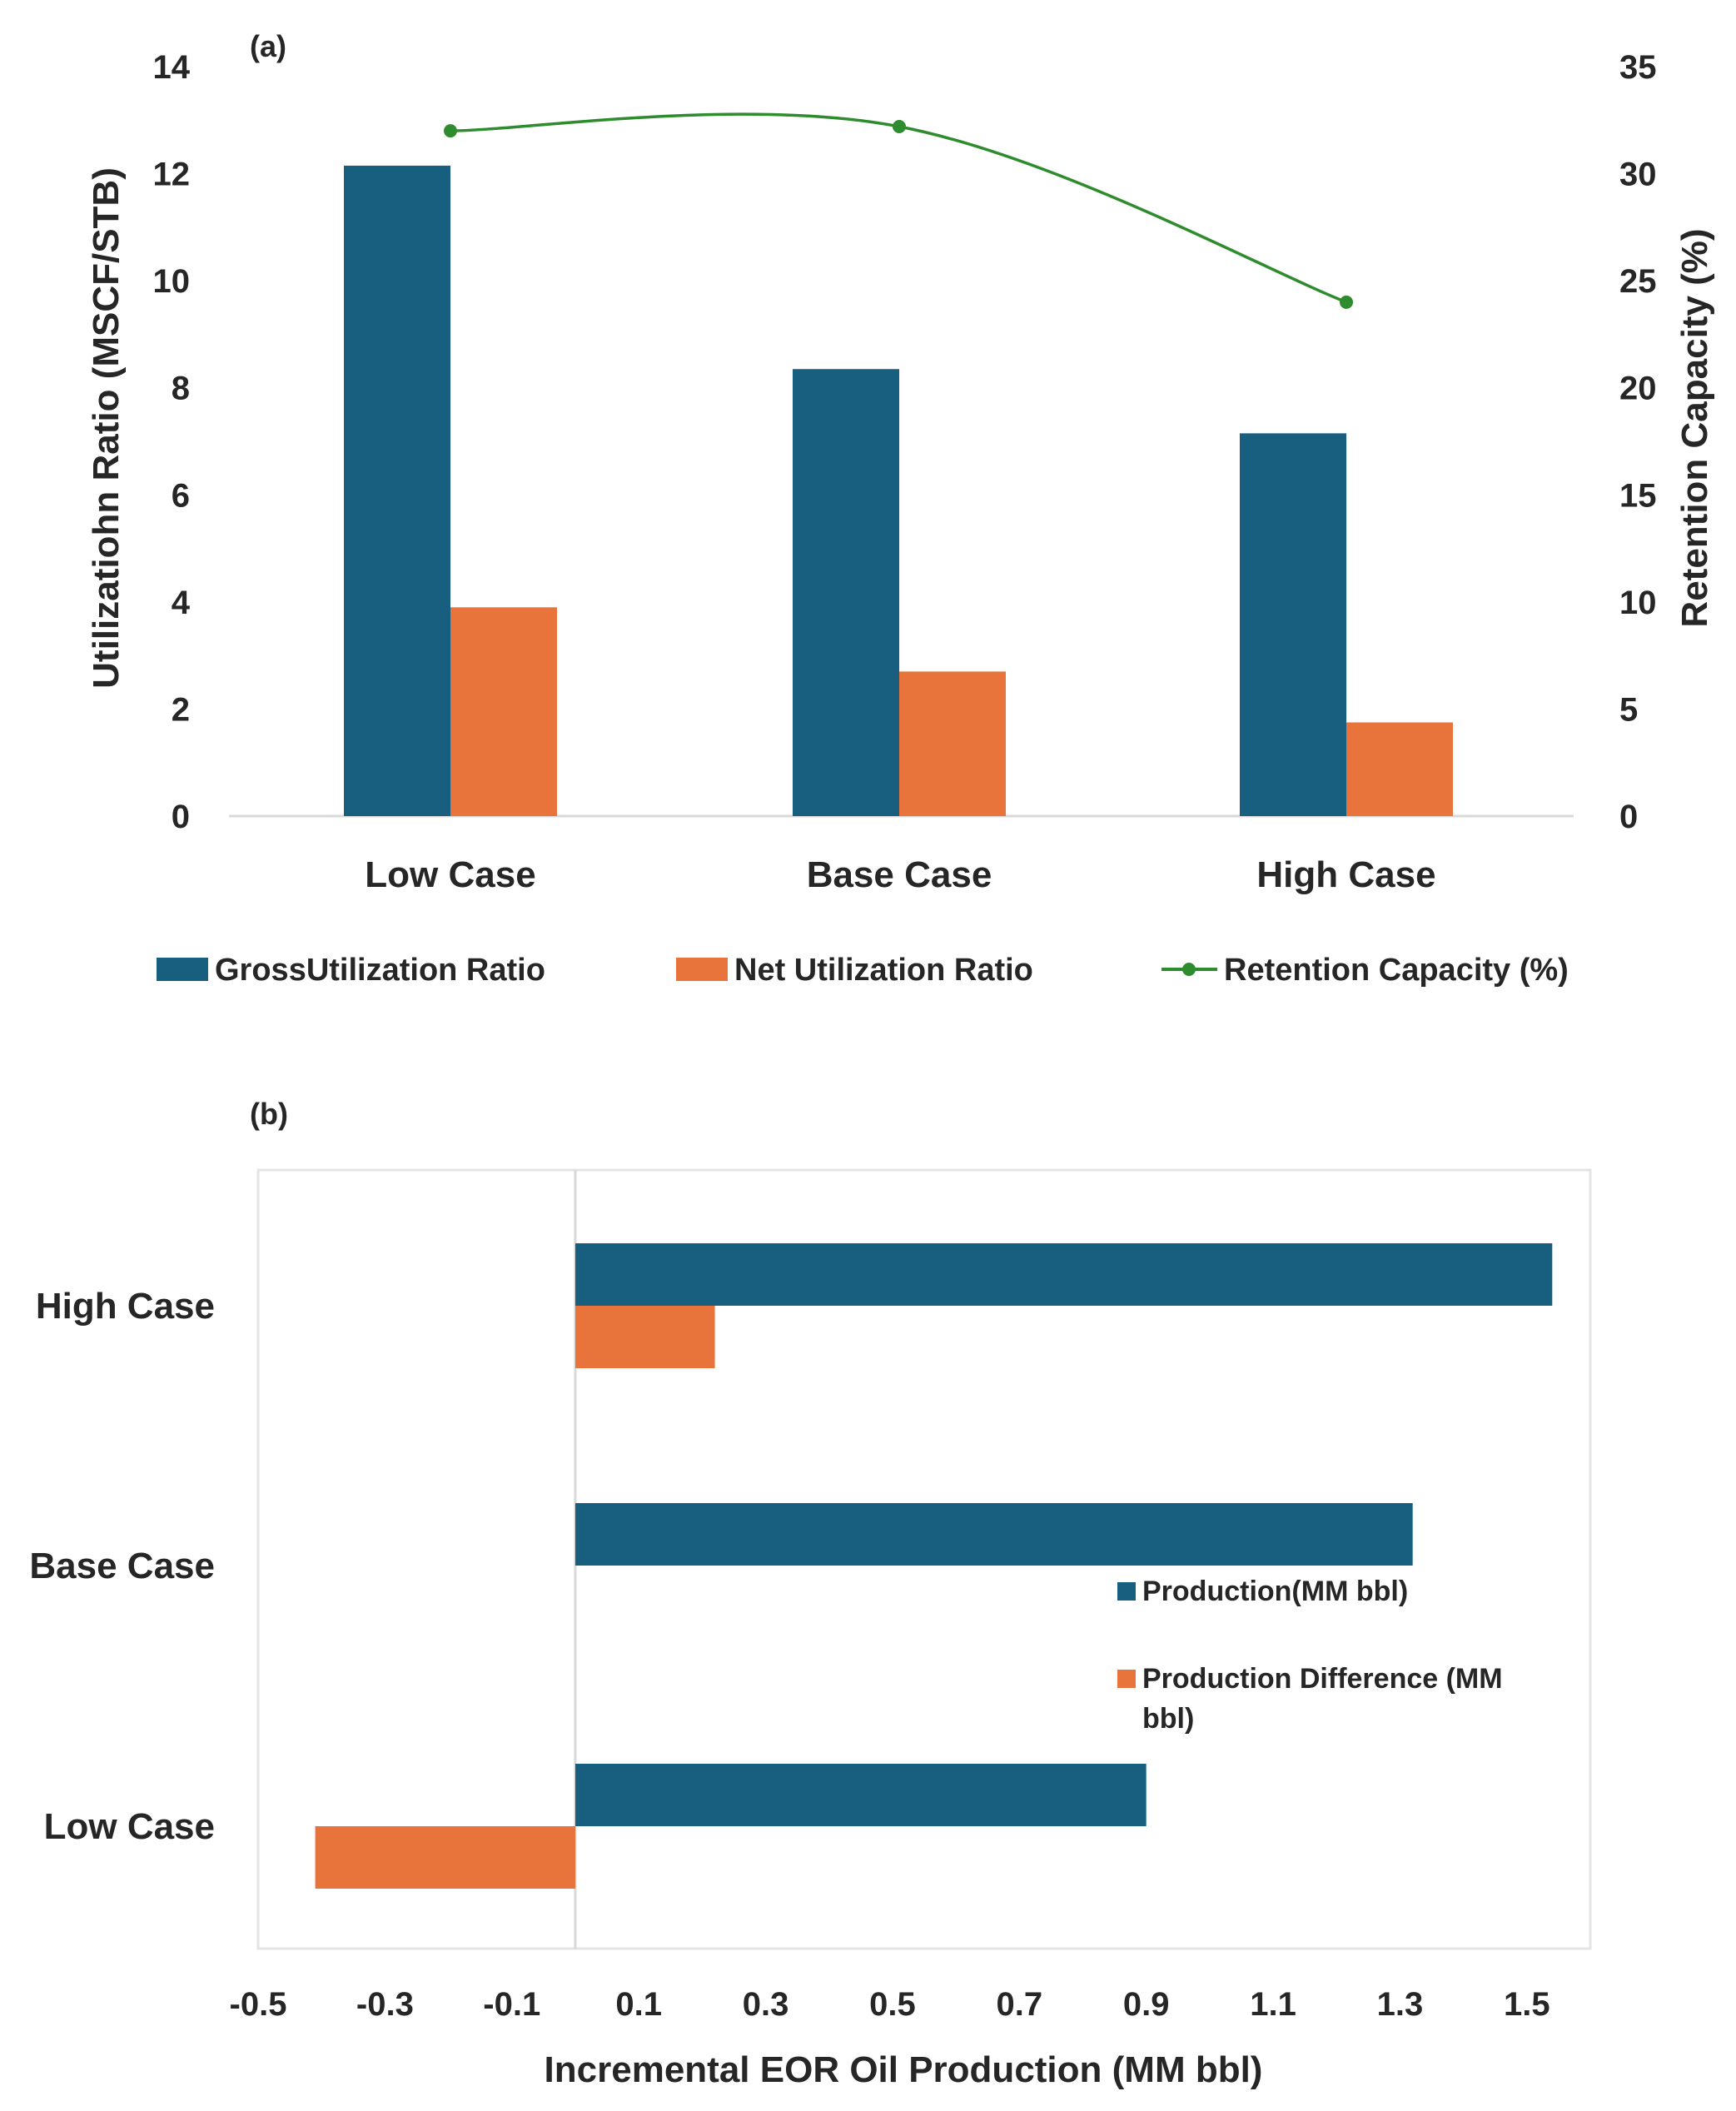 This screenshot has height=2111, width=1736. Describe the element at coordinates (181, 709) in the screenshot. I see `chart-a-y-tick-label: 2` at that location.